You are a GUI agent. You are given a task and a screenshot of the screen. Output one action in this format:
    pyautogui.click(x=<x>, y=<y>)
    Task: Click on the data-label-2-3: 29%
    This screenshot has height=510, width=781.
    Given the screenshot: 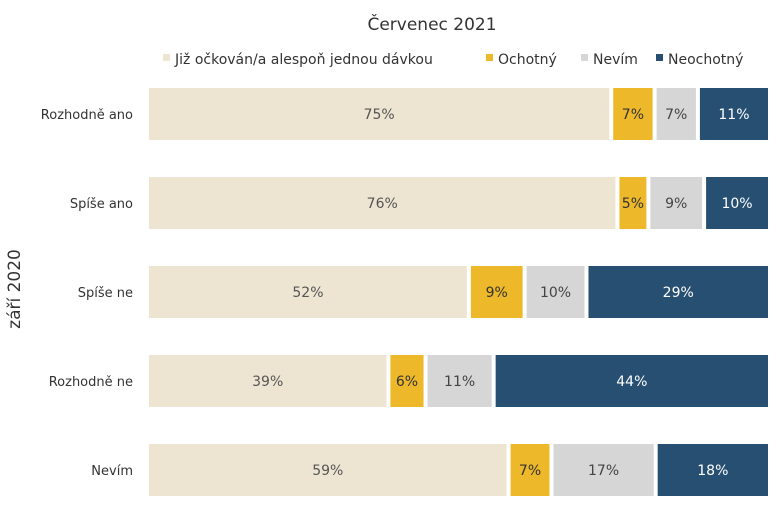 What is the action you would take?
    pyautogui.click(x=678, y=293)
    